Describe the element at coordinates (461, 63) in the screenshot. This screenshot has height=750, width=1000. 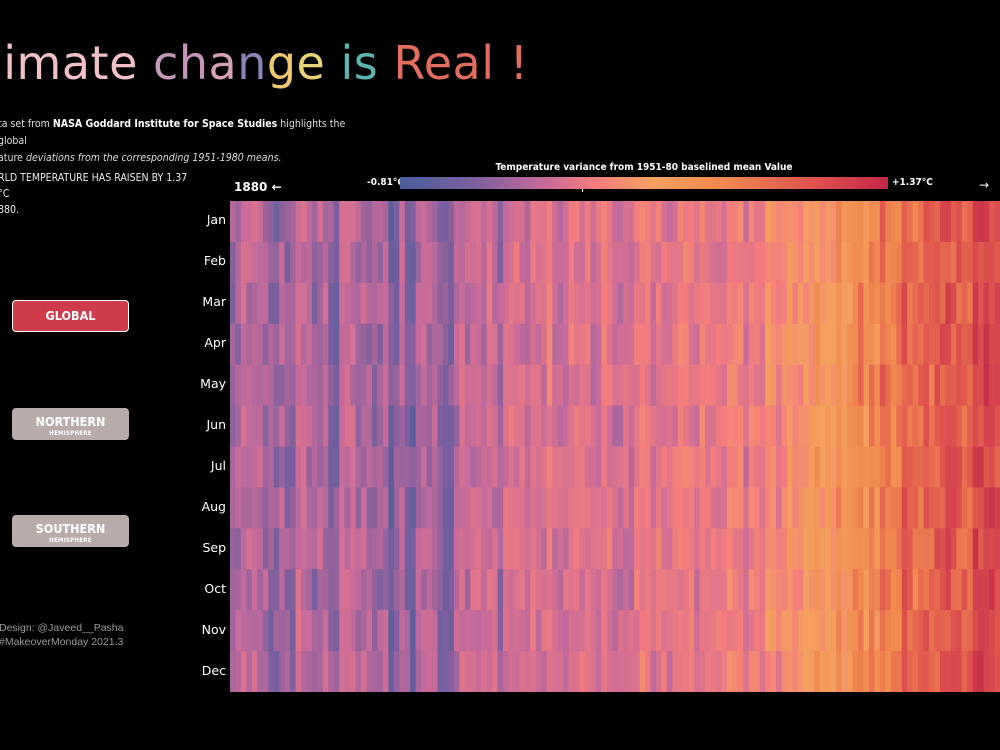
I see `title-part-8: Real !` at that location.